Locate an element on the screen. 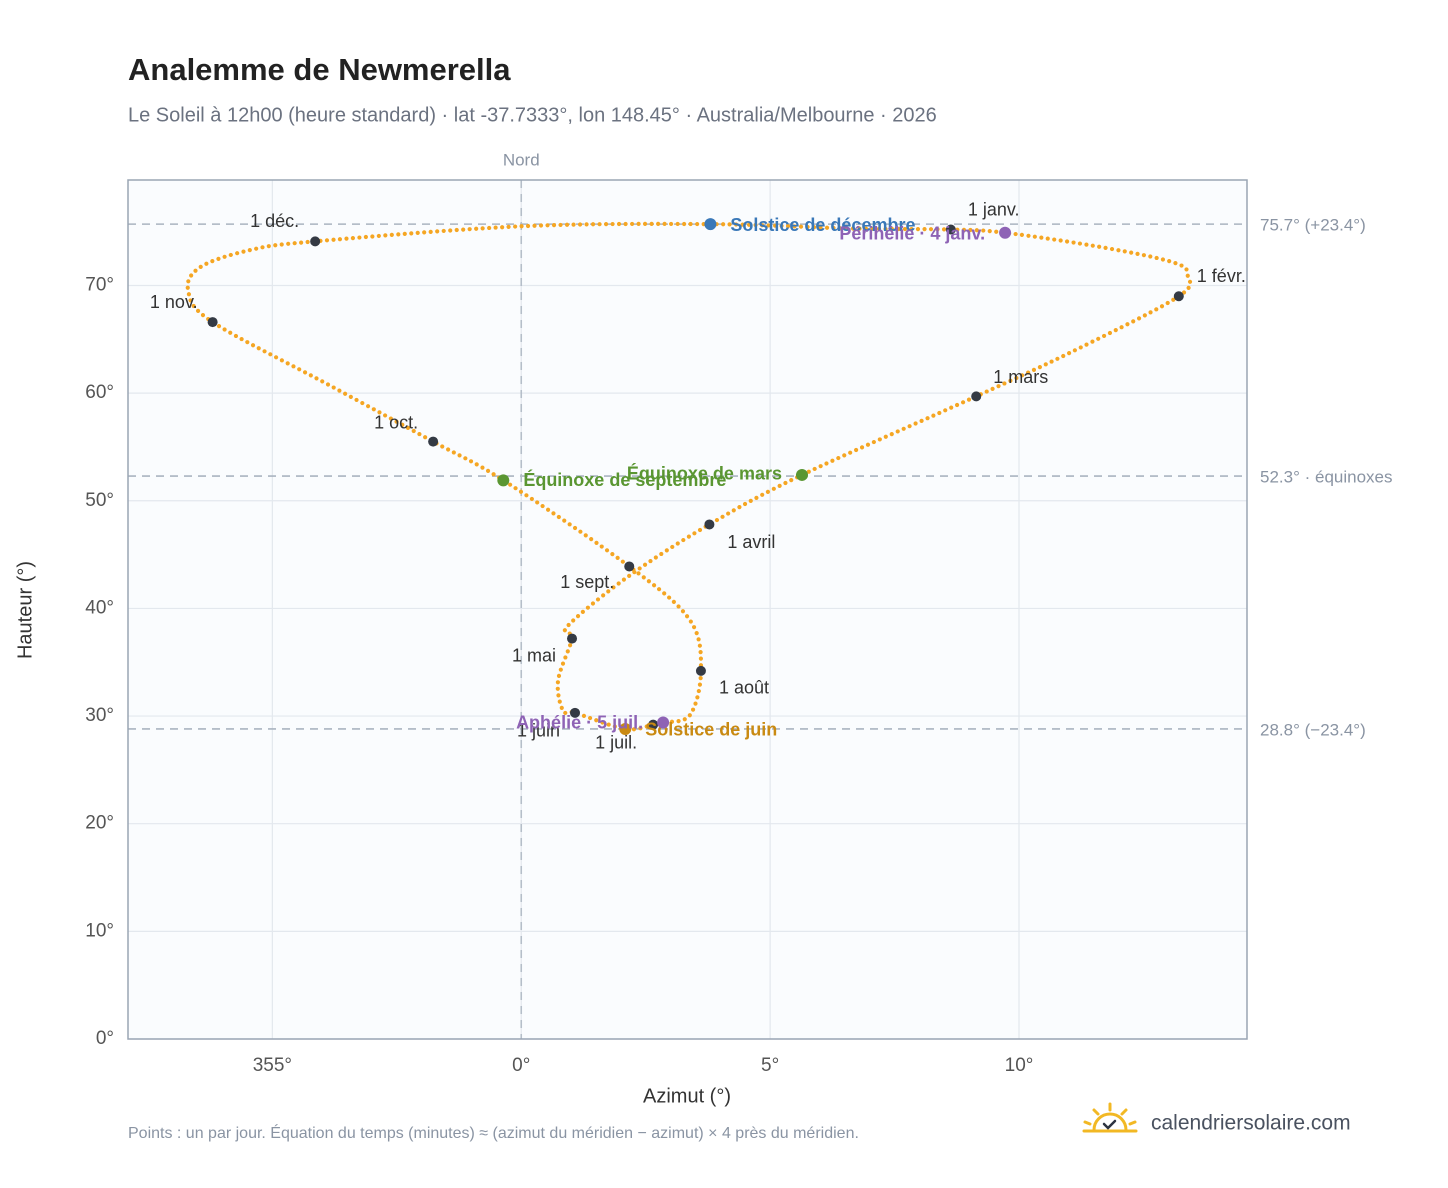 This screenshot has width=1448, height=1188. north-label: Nord is located at coordinates (521, 159).